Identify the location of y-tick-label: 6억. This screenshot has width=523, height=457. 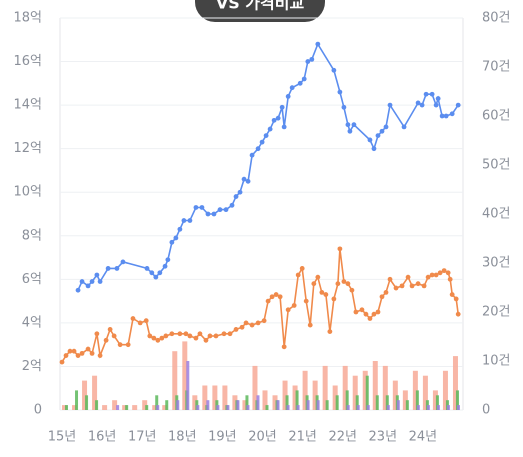
(32, 279).